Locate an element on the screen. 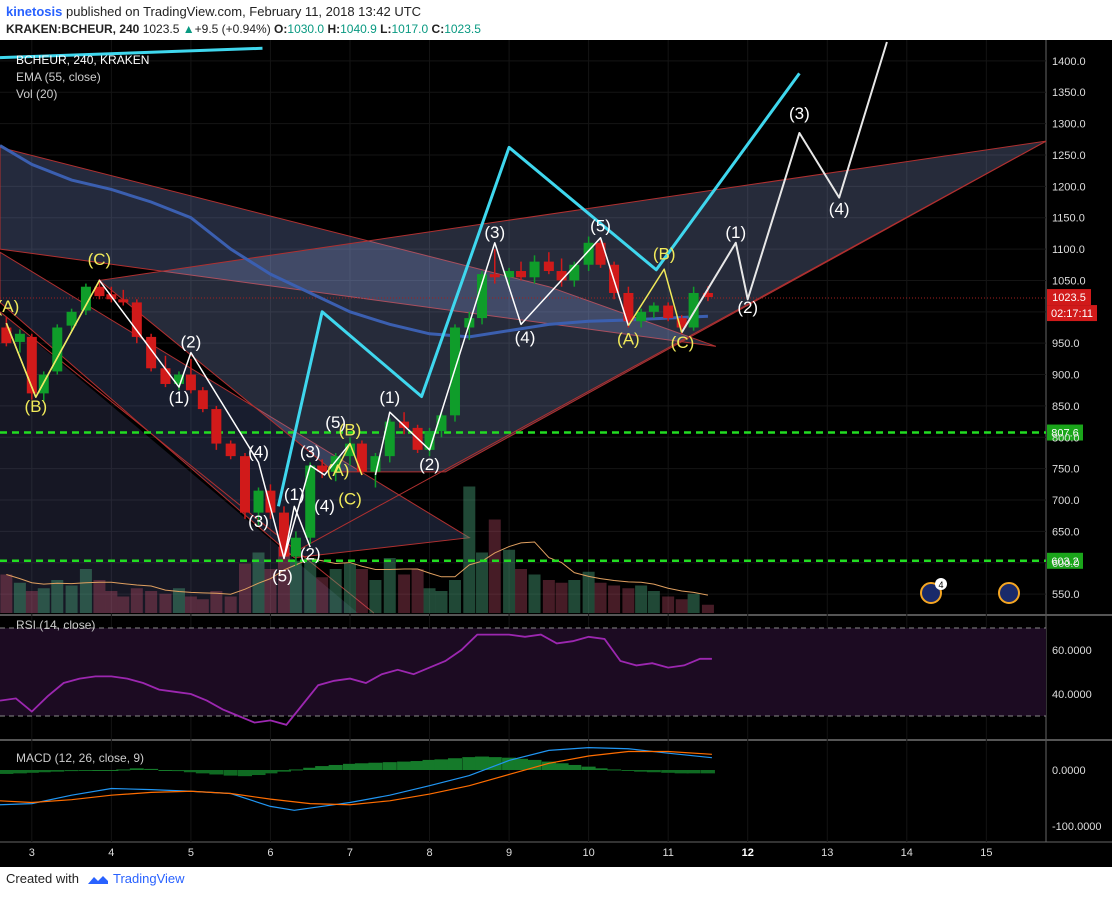  price-tick-label: 700.0 is located at coordinates (1066, 501).